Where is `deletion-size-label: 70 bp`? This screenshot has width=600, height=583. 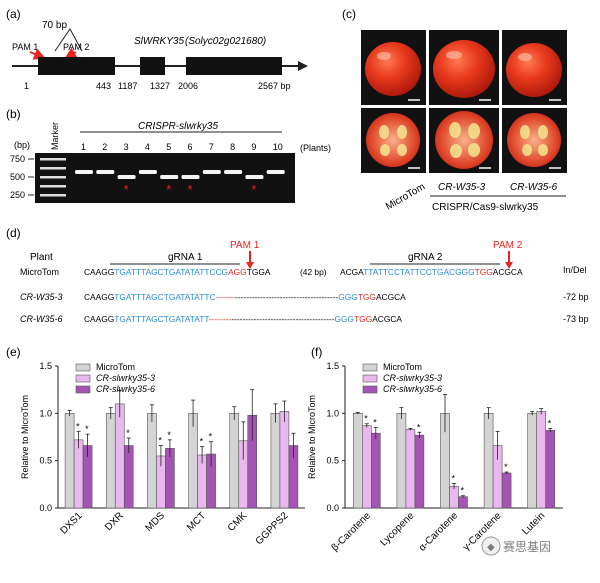
deletion-size-label: 70 bp is located at coordinates (54, 25).